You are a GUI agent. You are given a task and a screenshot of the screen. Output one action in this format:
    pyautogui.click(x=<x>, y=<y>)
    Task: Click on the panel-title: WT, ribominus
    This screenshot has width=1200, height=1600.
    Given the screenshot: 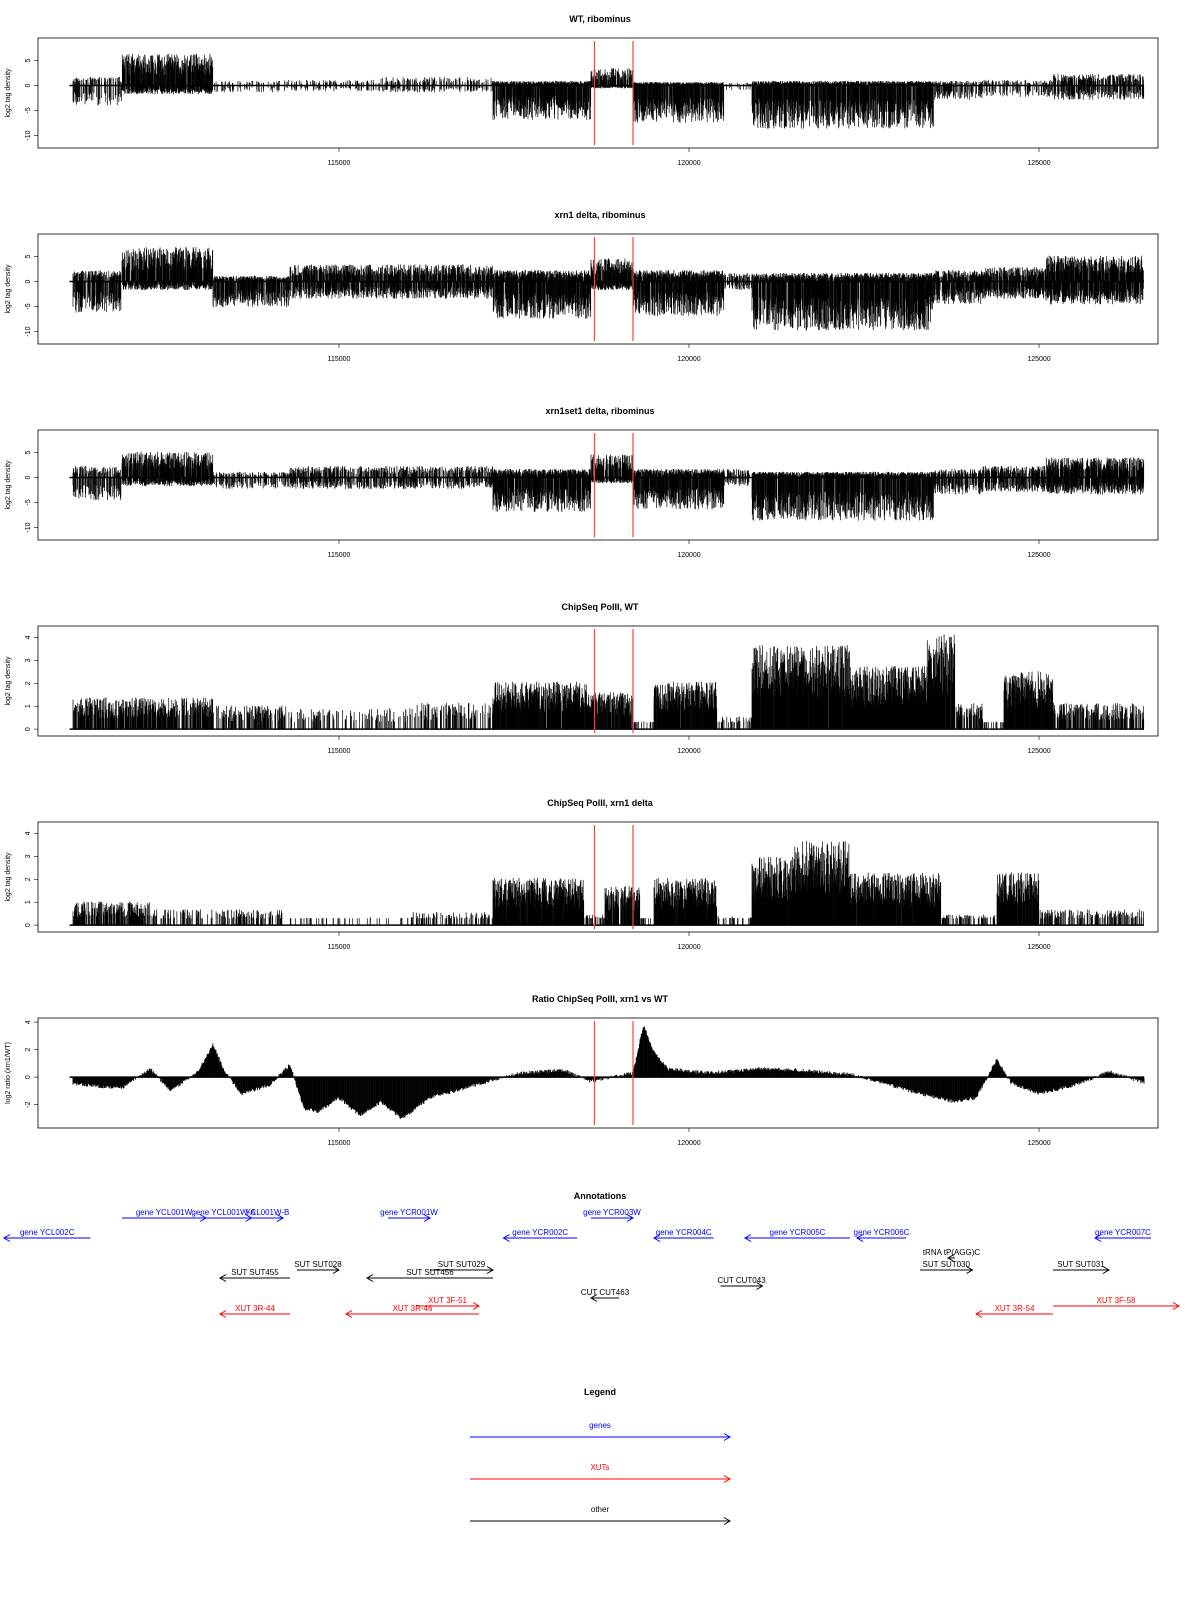 What is the action you would take?
    pyautogui.click(x=600, y=19)
    